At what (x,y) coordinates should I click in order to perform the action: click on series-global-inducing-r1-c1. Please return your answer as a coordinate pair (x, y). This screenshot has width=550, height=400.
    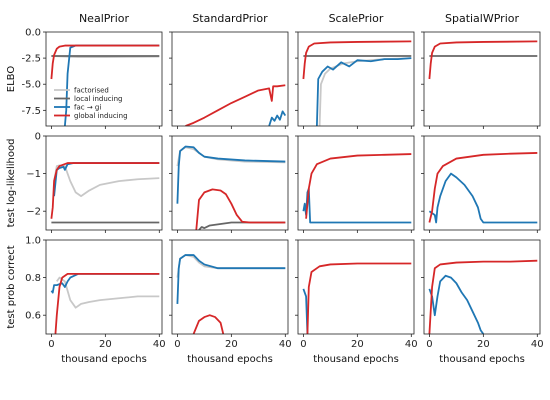
    Looking at the image, I should click on (240, 209).